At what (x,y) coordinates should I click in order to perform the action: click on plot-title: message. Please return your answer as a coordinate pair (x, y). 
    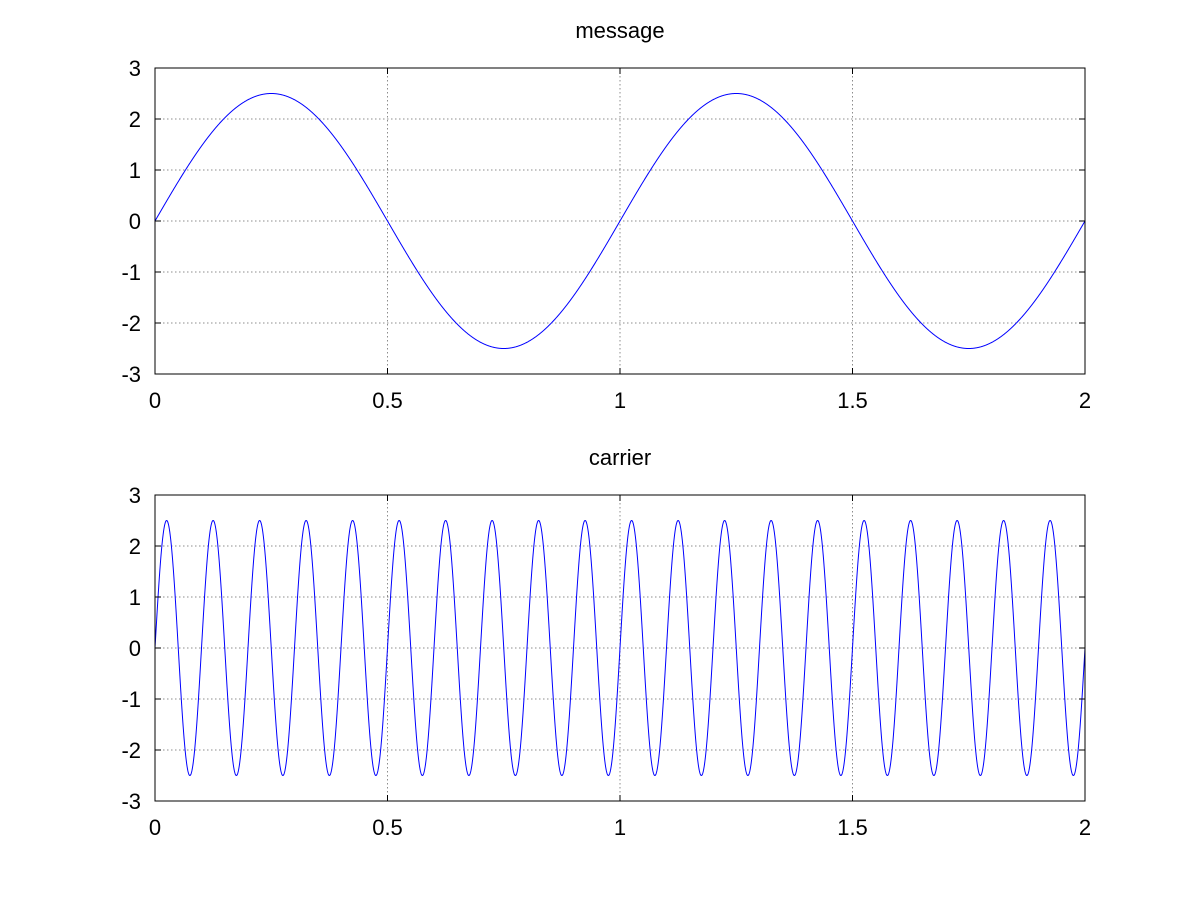
    Looking at the image, I should click on (619, 30).